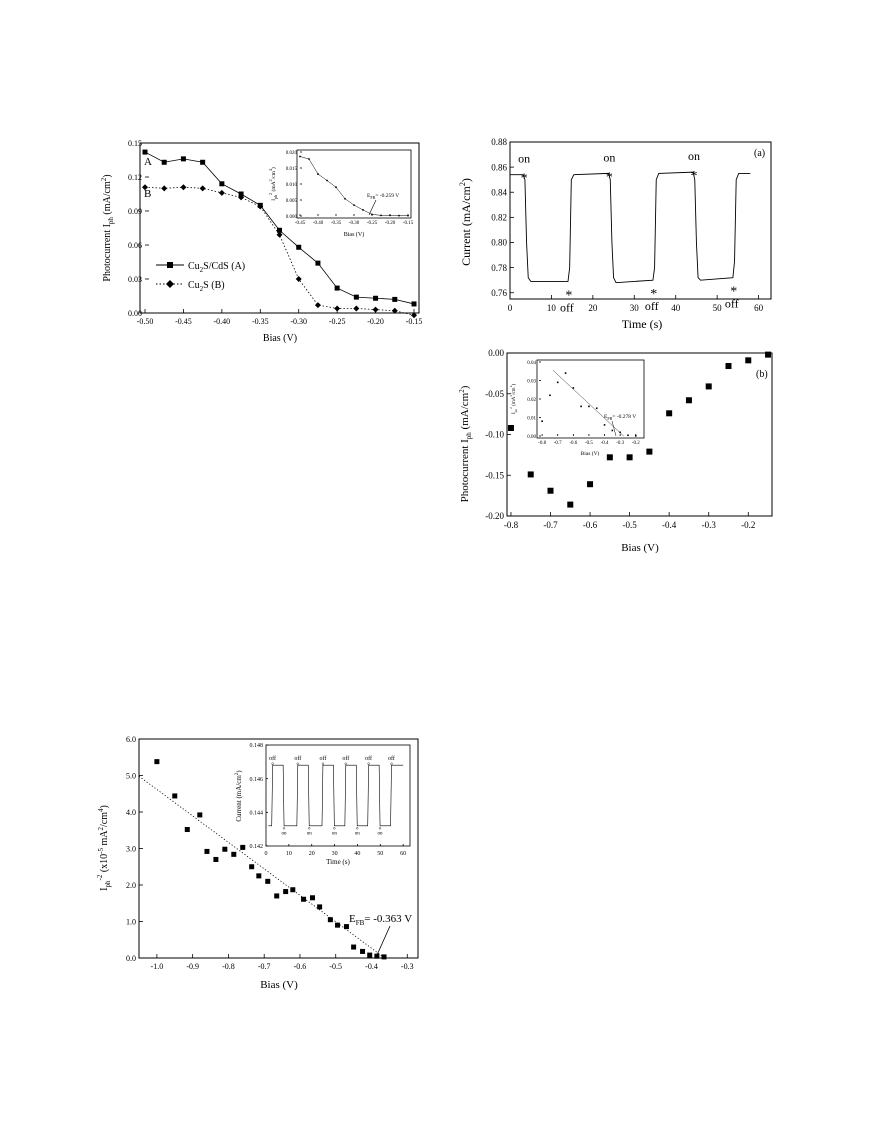  I want to click on x-tick-label: -0.45, so click(183, 321).